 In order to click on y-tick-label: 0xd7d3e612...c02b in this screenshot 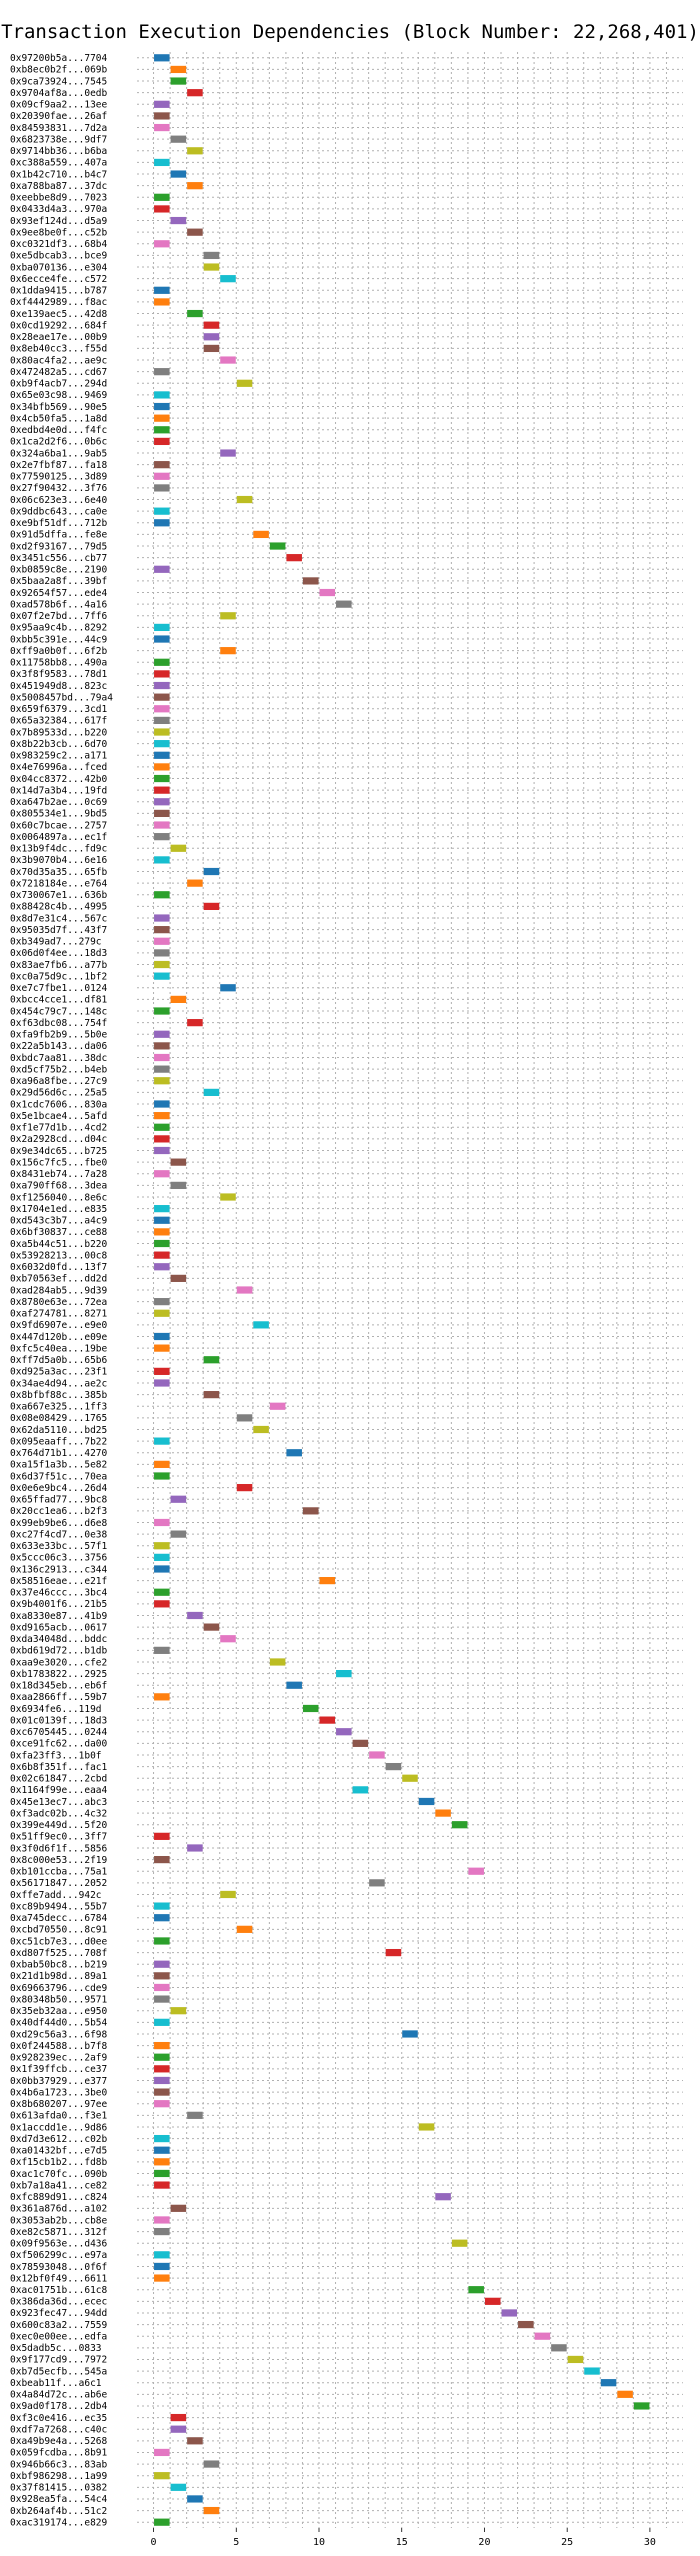, I will do `click(59, 2139)`.